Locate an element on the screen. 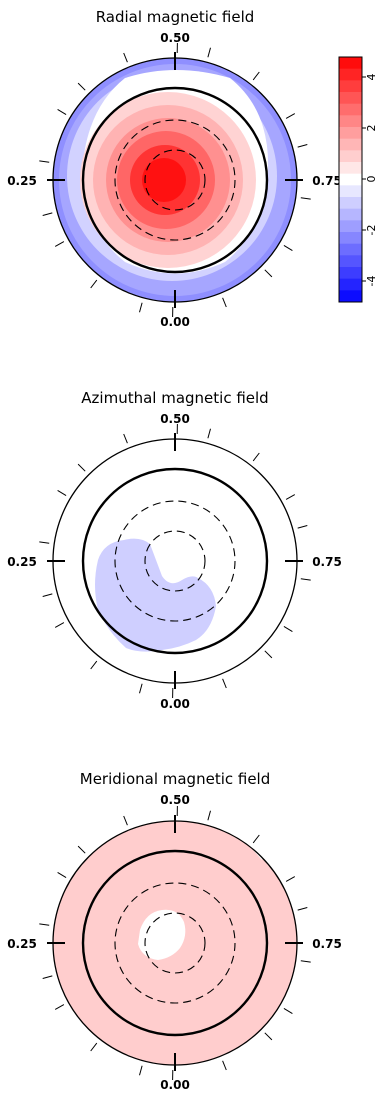 The image size is (384, 1095). positive-band is located at coordinates (164, 180).